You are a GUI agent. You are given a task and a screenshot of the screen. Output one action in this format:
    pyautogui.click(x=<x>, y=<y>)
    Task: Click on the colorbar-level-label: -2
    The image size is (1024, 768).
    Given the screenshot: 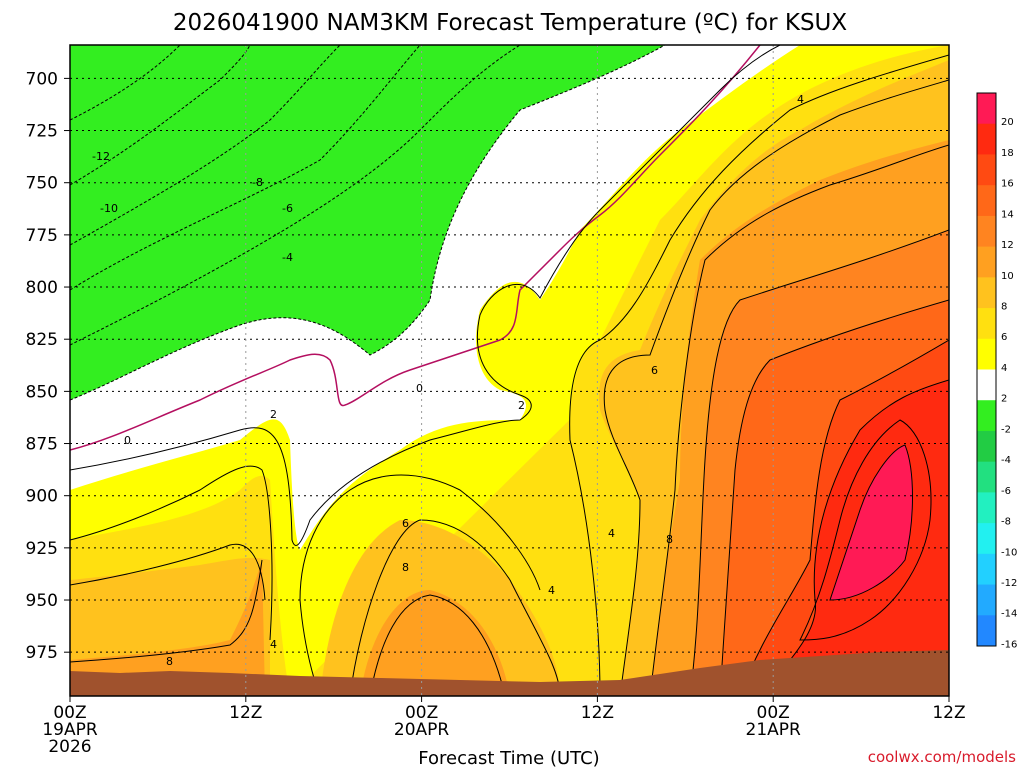 What is the action you would take?
    pyautogui.click(x=1006, y=429)
    